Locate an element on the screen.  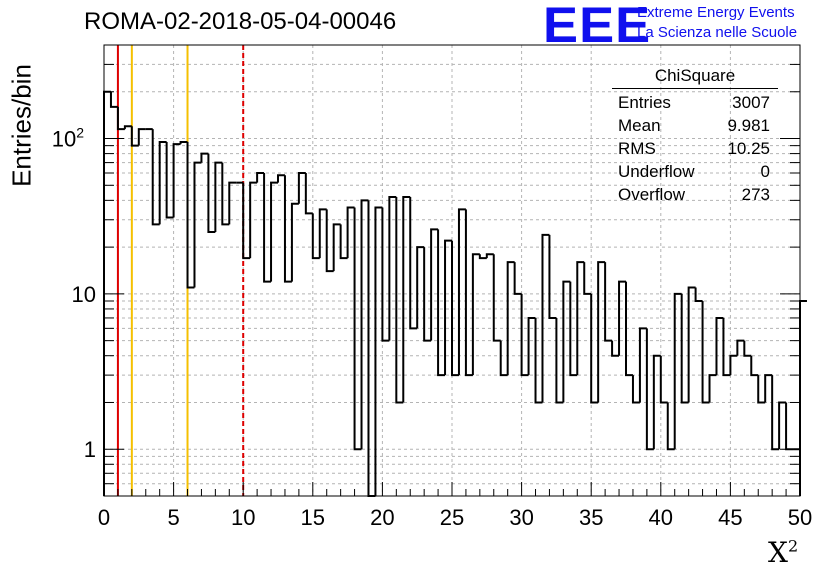
x-tick-label: 5 is located at coordinates (173, 517).